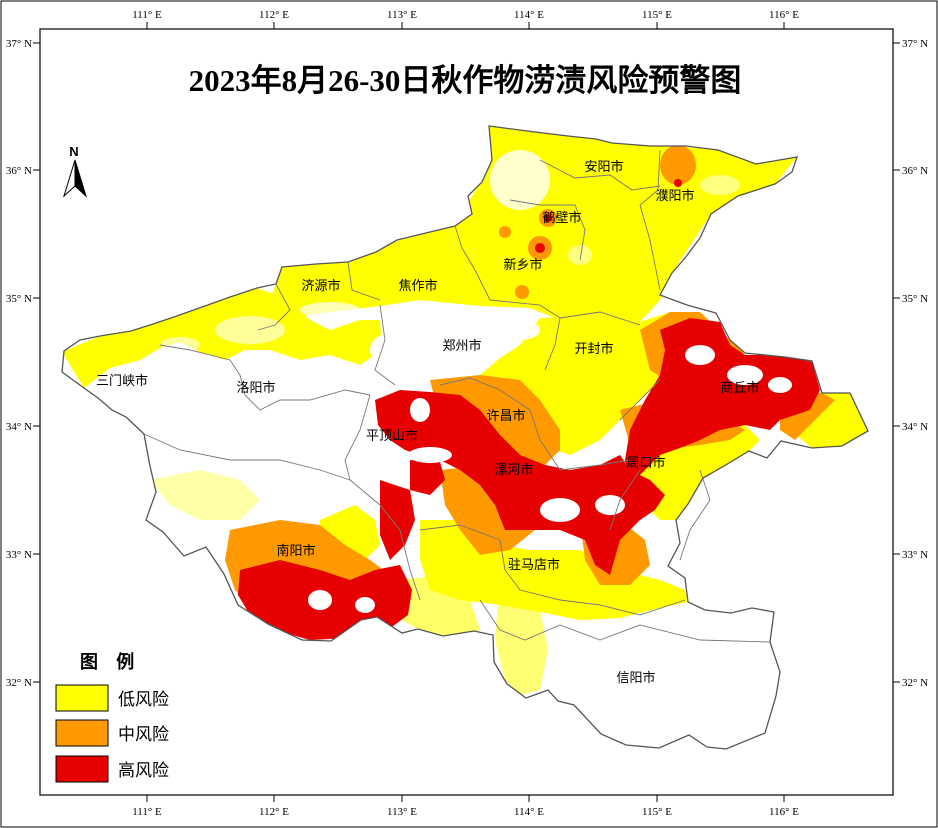 The height and width of the screenshot is (828, 938). I want to click on legend-label-medium: 中风险, so click(143, 735).